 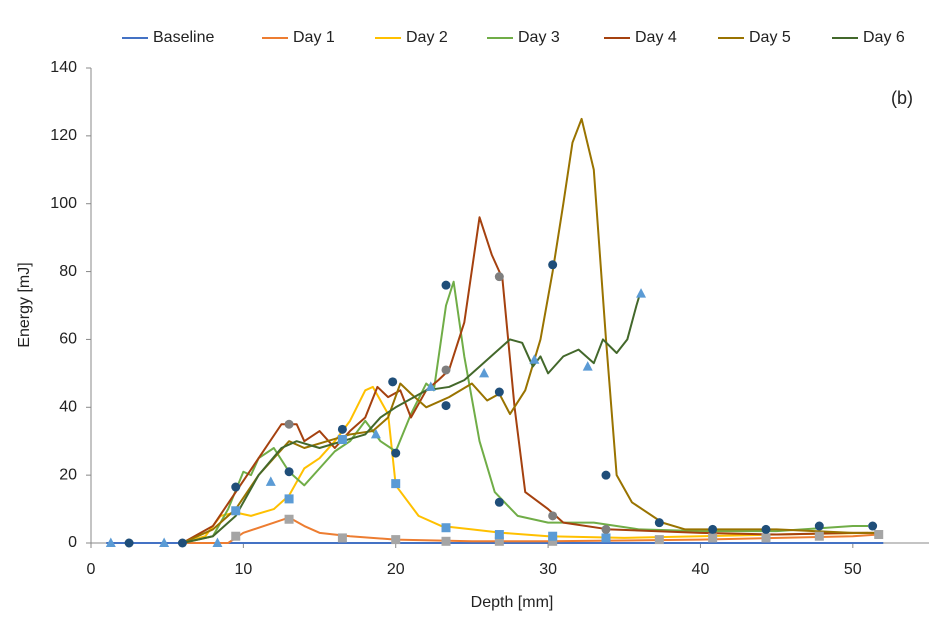 What do you see at coordinates (63, 135) in the screenshot?
I see `y-tick-label: 120` at bounding box center [63, 135].